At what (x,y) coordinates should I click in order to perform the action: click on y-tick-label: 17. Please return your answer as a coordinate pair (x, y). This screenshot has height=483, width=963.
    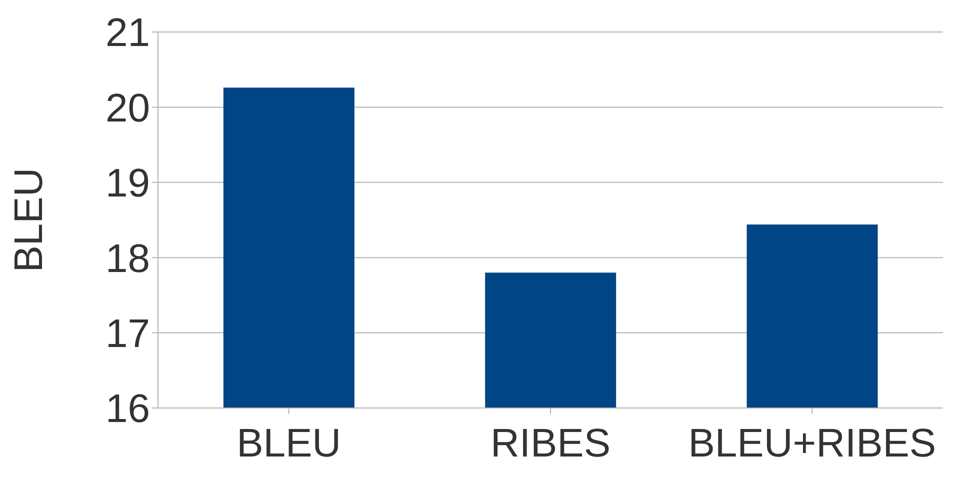
    Looking at the image, I should click on (128, 334).